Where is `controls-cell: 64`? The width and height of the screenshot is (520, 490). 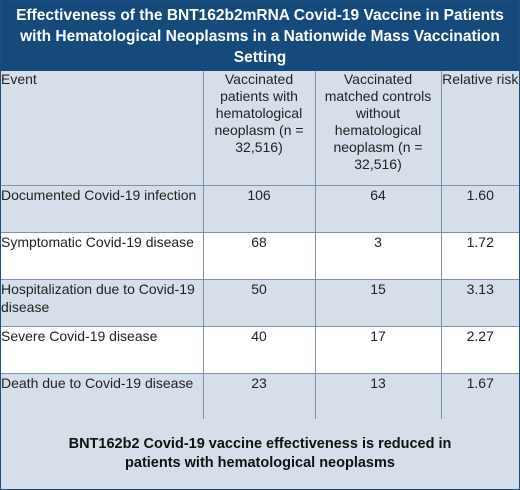
controls-cell: 64 is located at coordinates (378, 209).